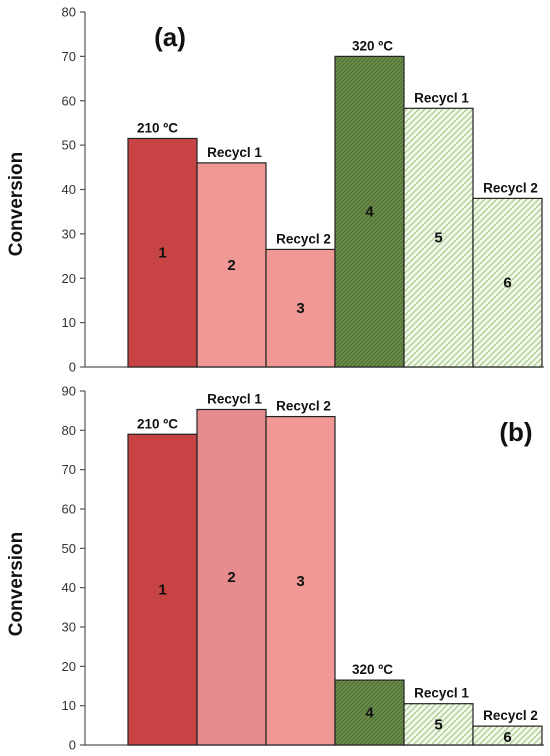  I want to click on panel-label: (a), so click(170, 37).